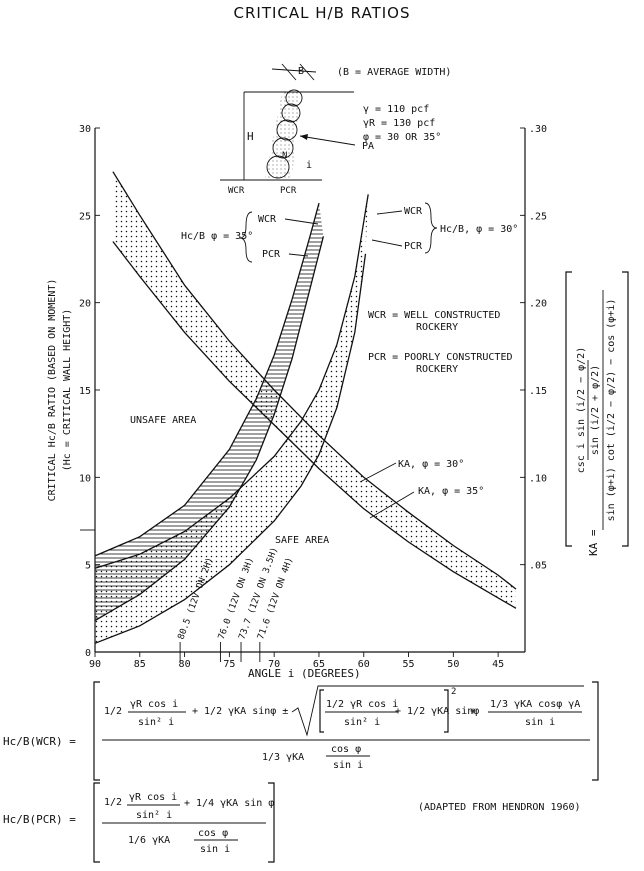  What do you see at coordinates (236, 191) in the screenshot?
I see `sketch-wcr-label: WCR` at bounding box center [236, 191].